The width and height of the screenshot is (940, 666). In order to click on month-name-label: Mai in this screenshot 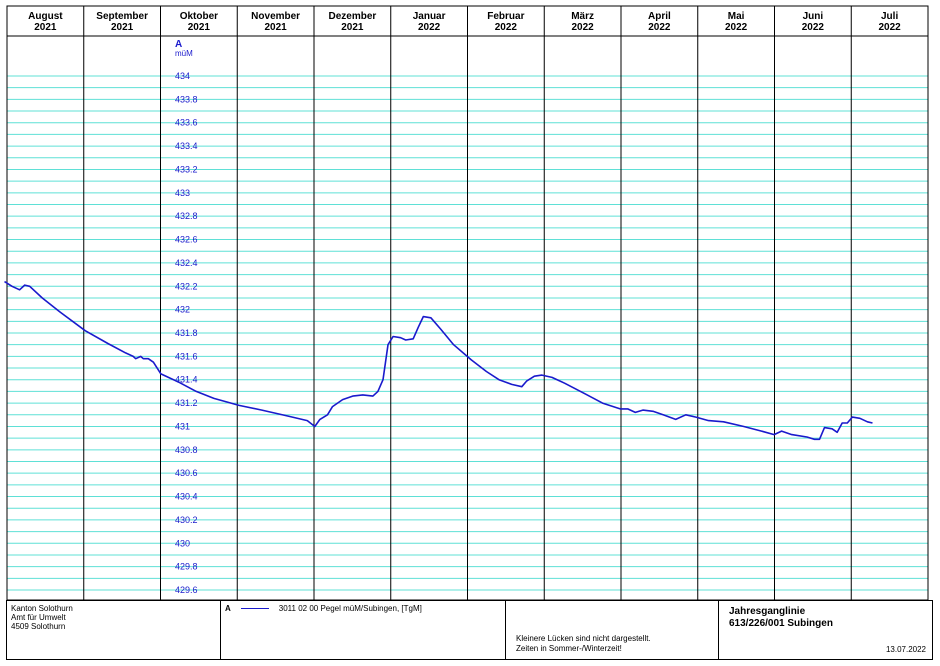, I will do `click(736, 16)`.